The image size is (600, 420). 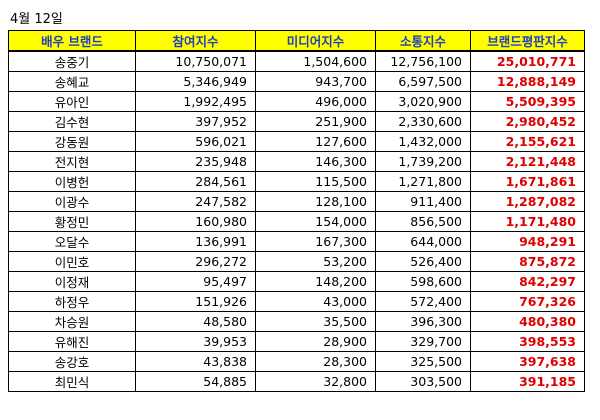 I want to click on index-cell: 28,900, so click(x=315, y=341).